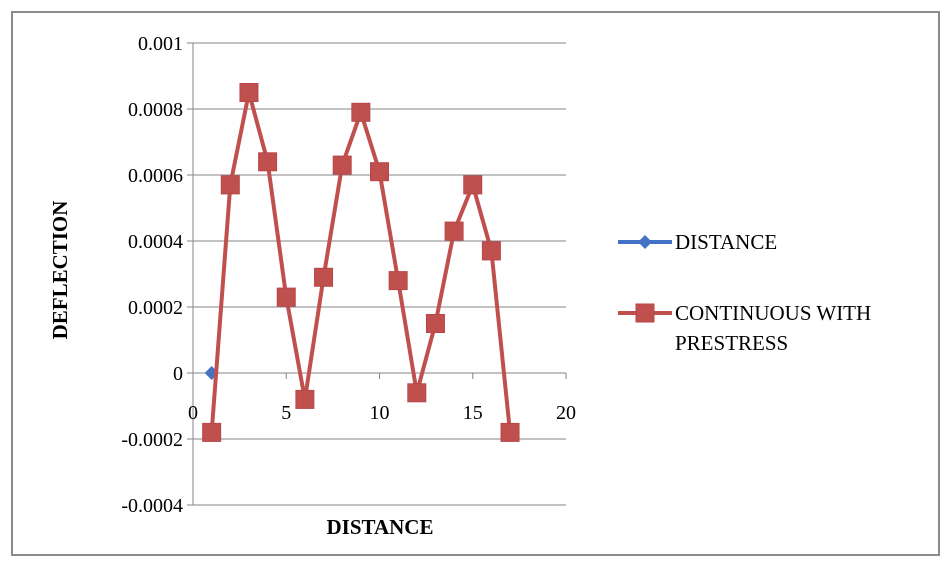  What do you see at coordinates (155, 308) in the screenshot?
I see `y-tick-label: 0.0002` at bounding box center [155, 308].